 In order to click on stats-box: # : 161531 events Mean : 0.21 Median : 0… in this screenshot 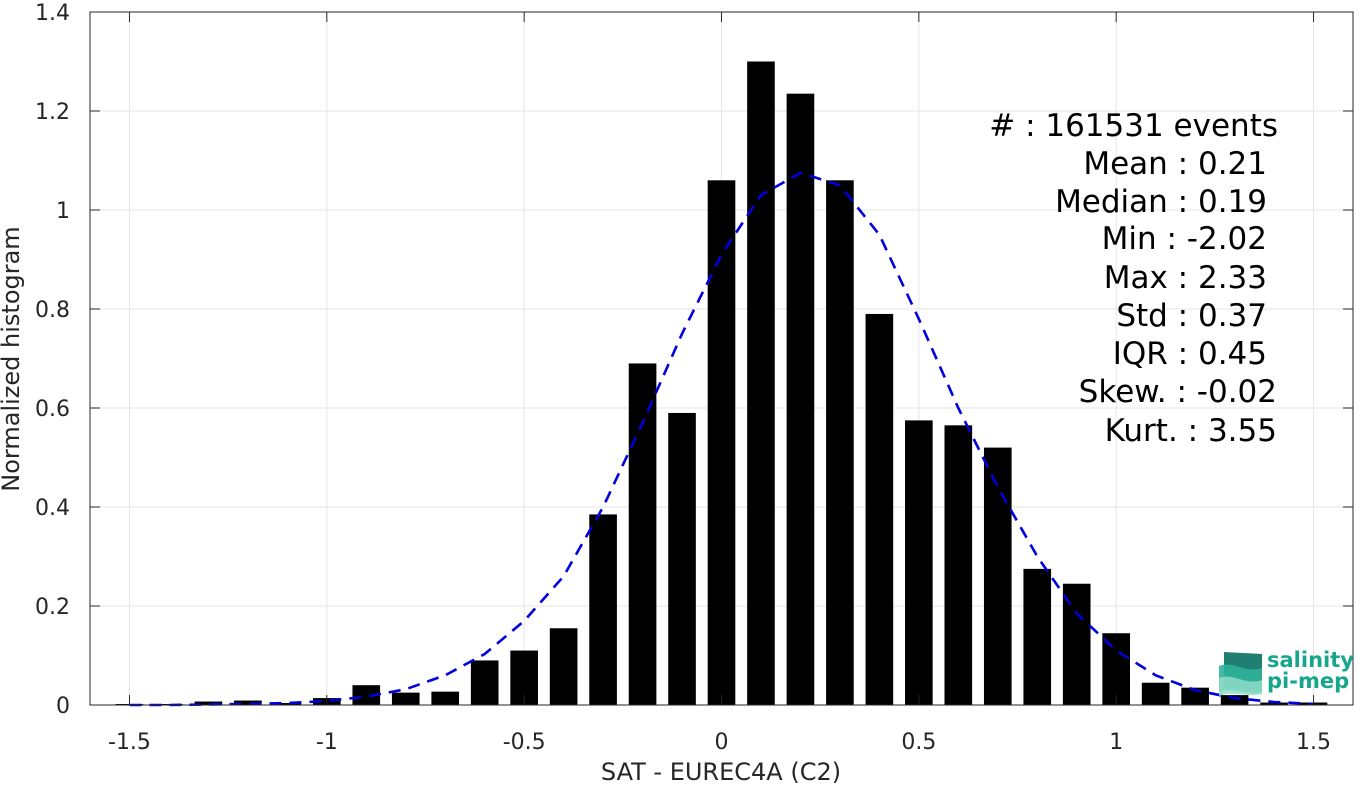, I will do `click(1133, 278)`.